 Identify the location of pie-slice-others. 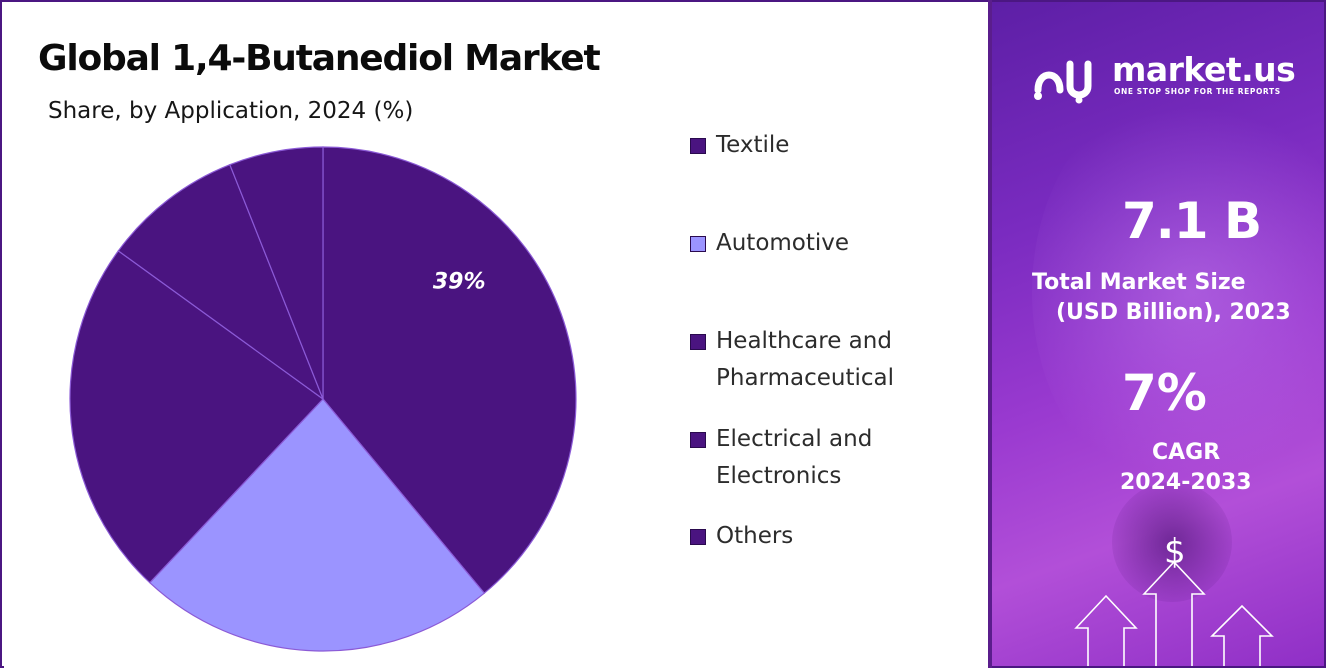
(276, 273).